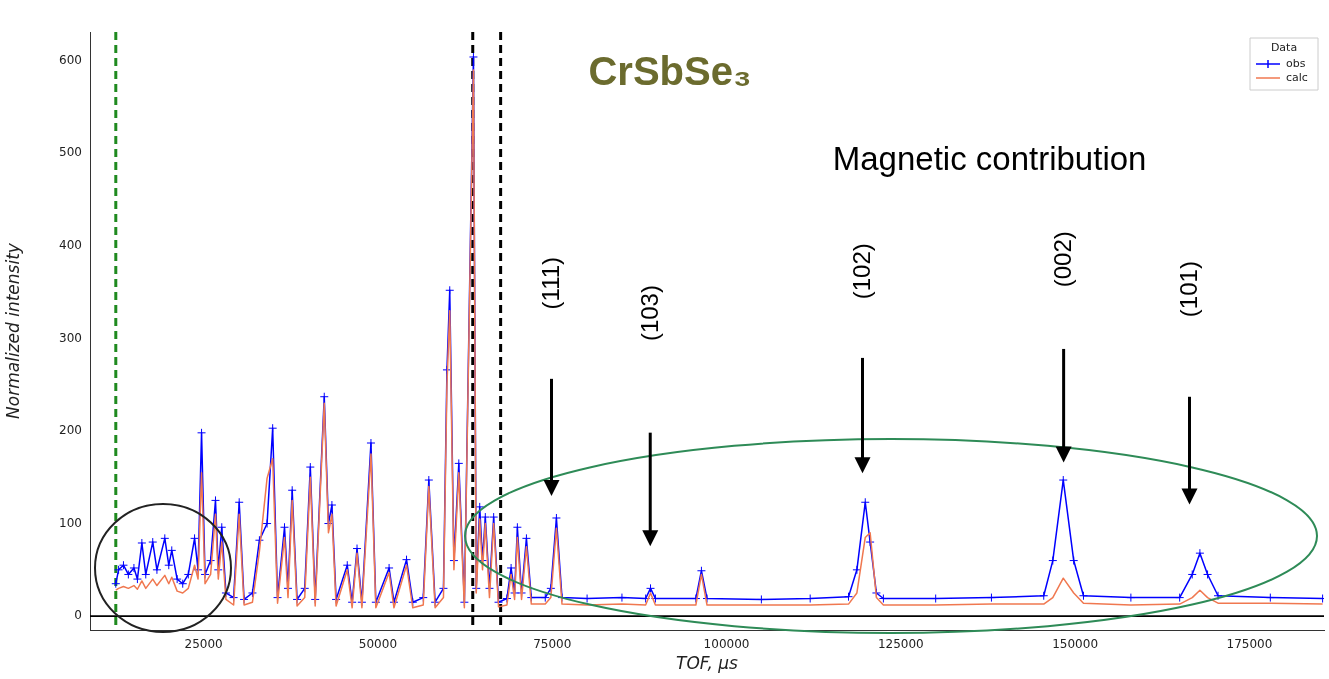 The image size is (1329, 679). I want to click on annotation: (002), so click(1063, 259).